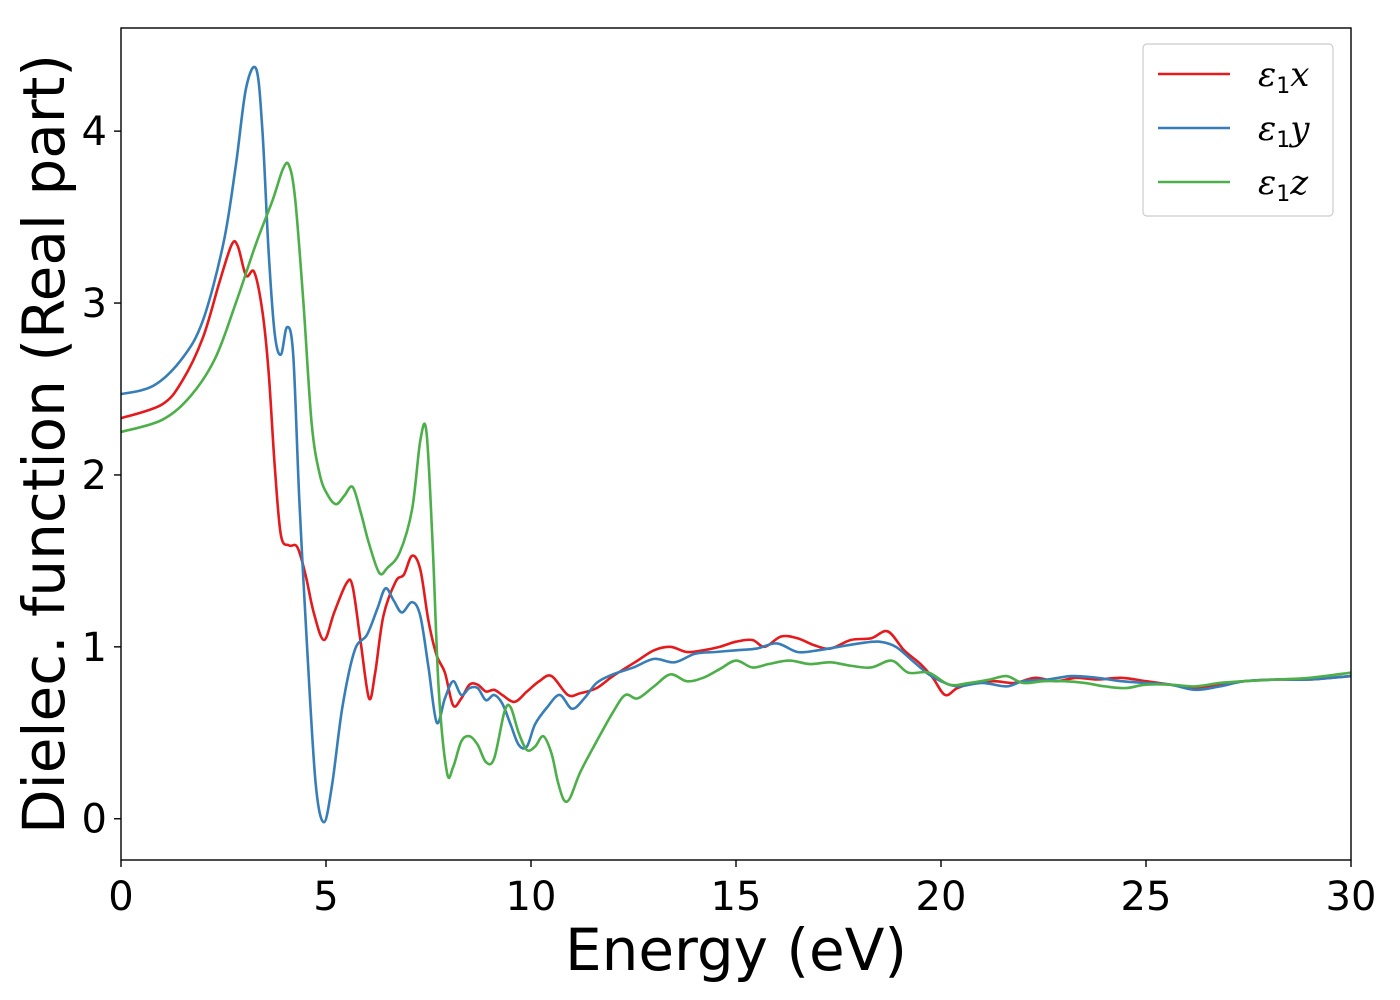 The width and height of the screenshot is (1400, 1000). I want to click on x-tick-label: 30, so click(1351, 897).